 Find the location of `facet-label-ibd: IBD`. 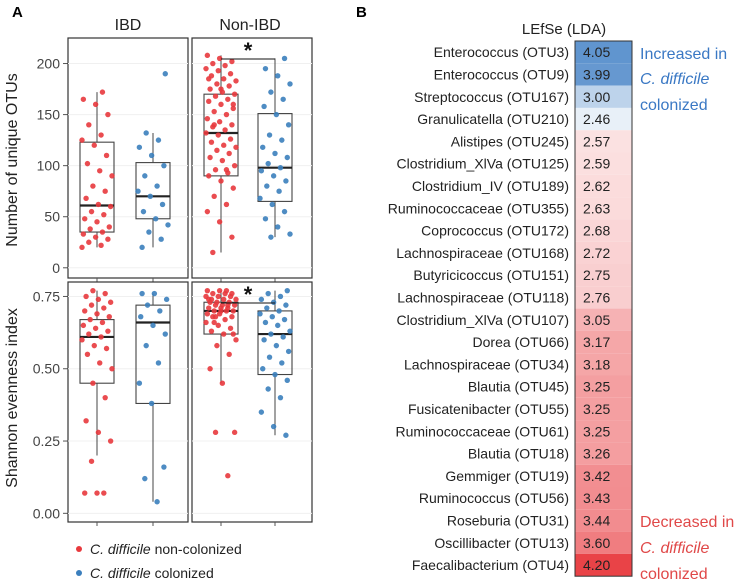

facet-label-ibd: IBD is located at coordinates (128, 25).